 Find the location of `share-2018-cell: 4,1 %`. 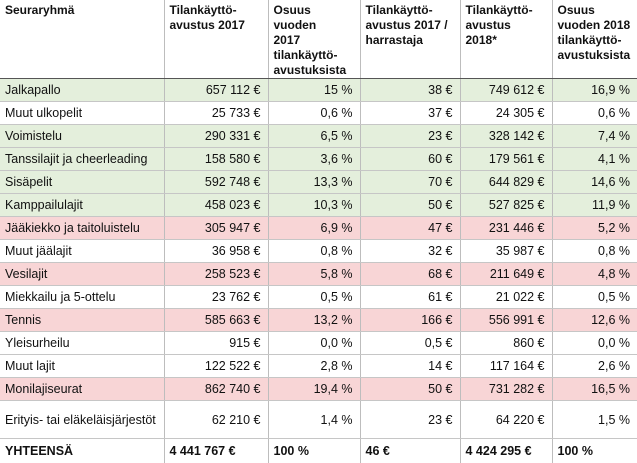

share-2018-cell: 4,1 % is located at coordinates (594, 159).